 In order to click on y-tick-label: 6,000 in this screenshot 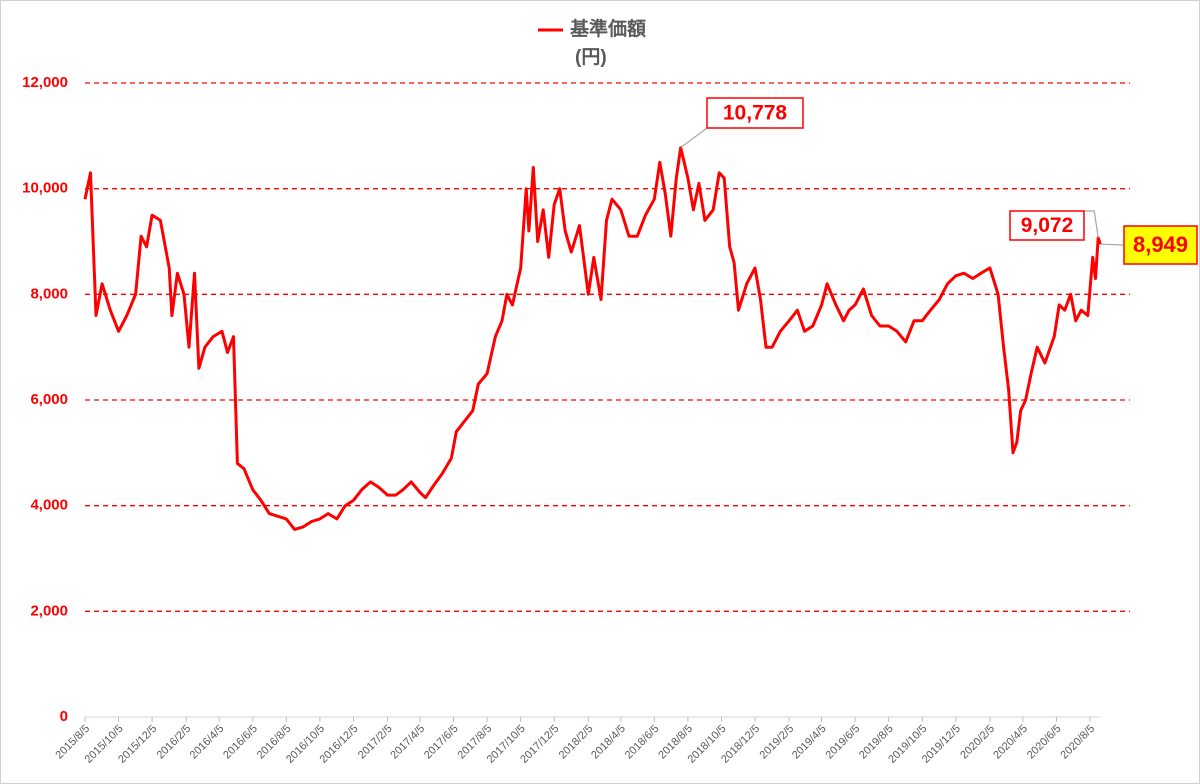, I will do `click(49, 399)`.